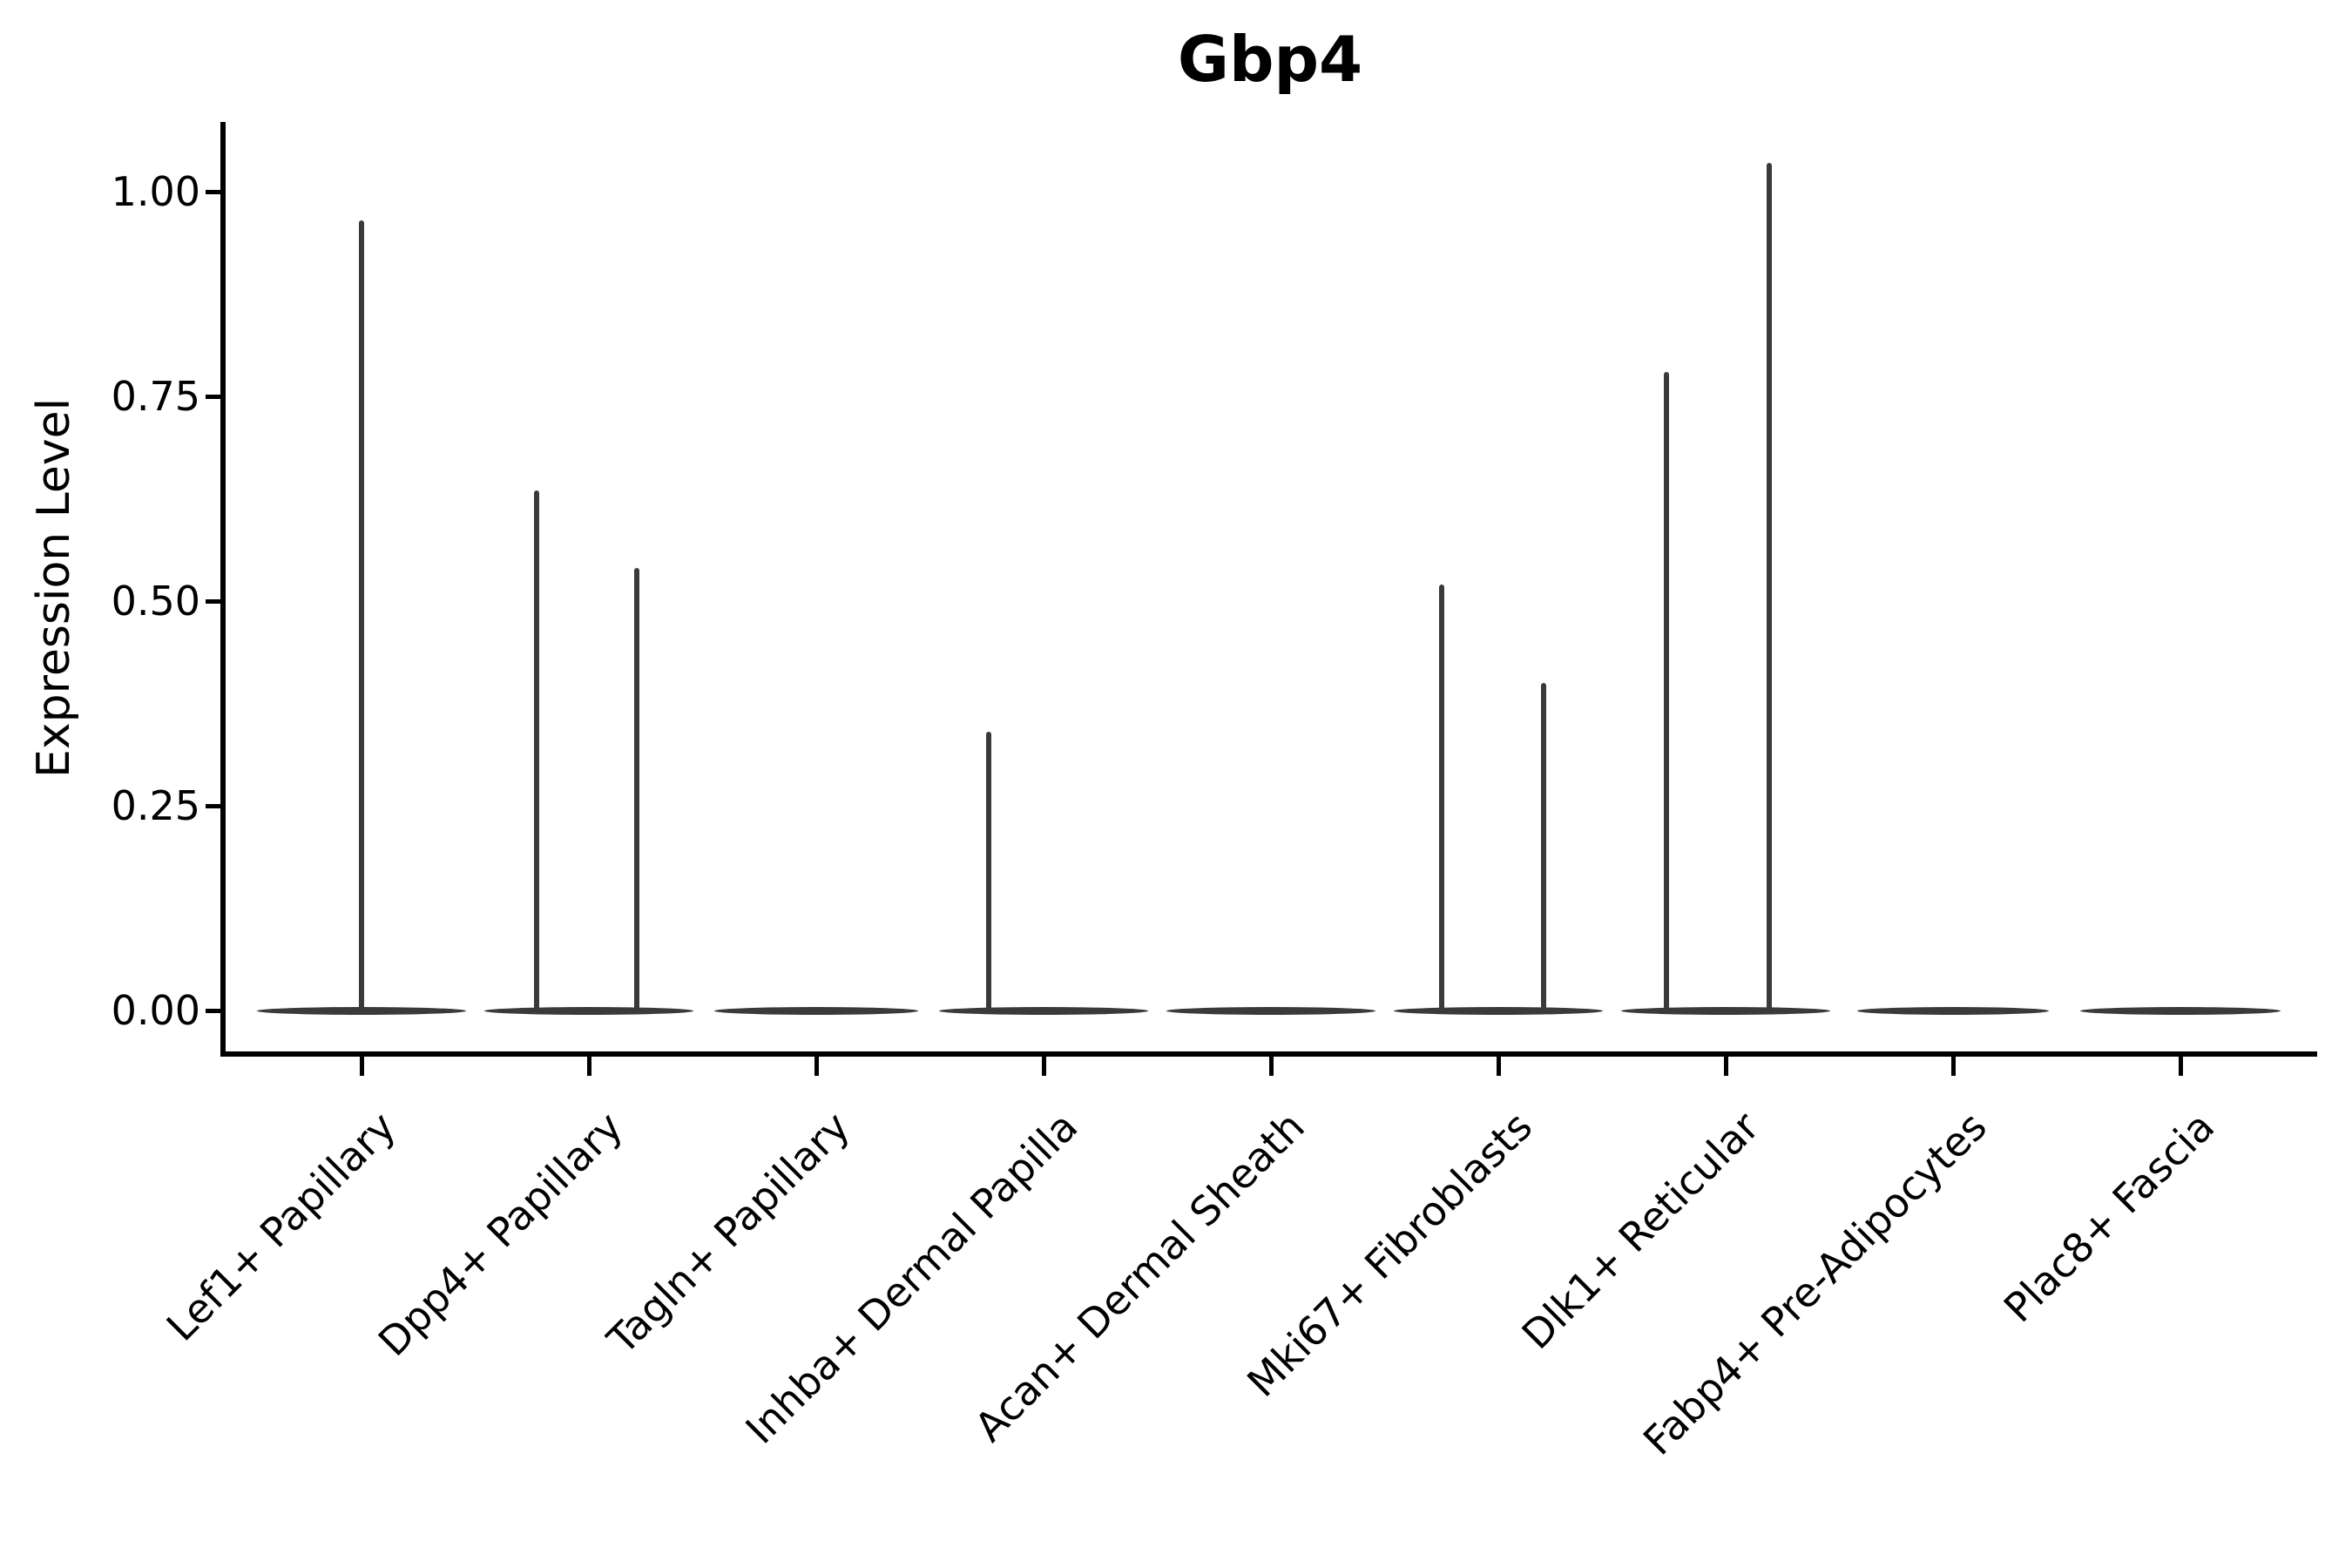 This screenshot has width=2352, height=1568. Describe the element at coordinates (223, 589) in the screenshot. I see `y-axis-spine` at that location.